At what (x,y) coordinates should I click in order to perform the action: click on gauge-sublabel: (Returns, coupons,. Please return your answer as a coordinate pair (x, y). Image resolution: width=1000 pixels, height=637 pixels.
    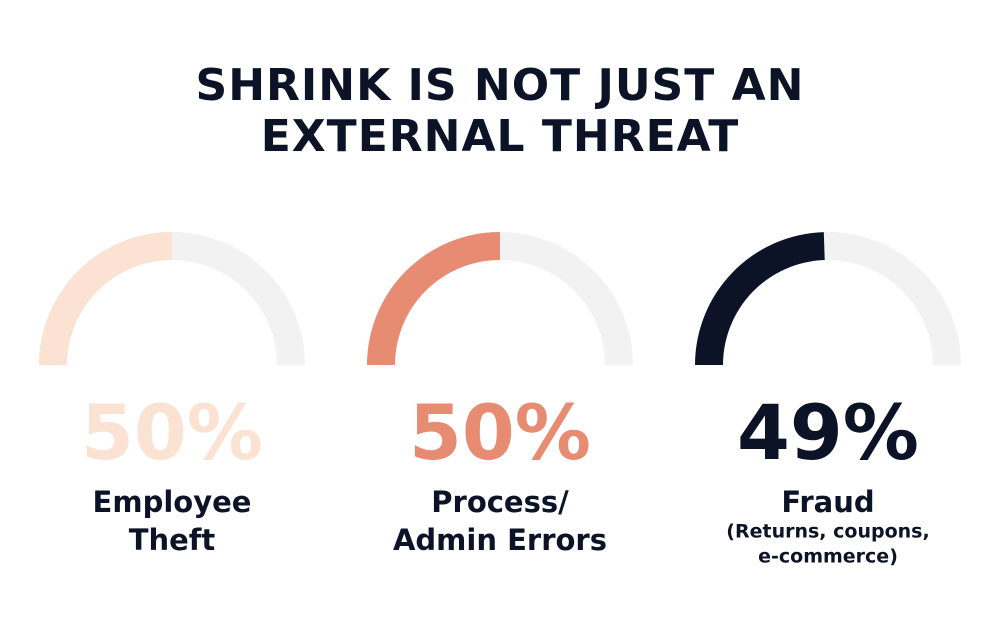
    Looking at the image, I should click on (827, 532).